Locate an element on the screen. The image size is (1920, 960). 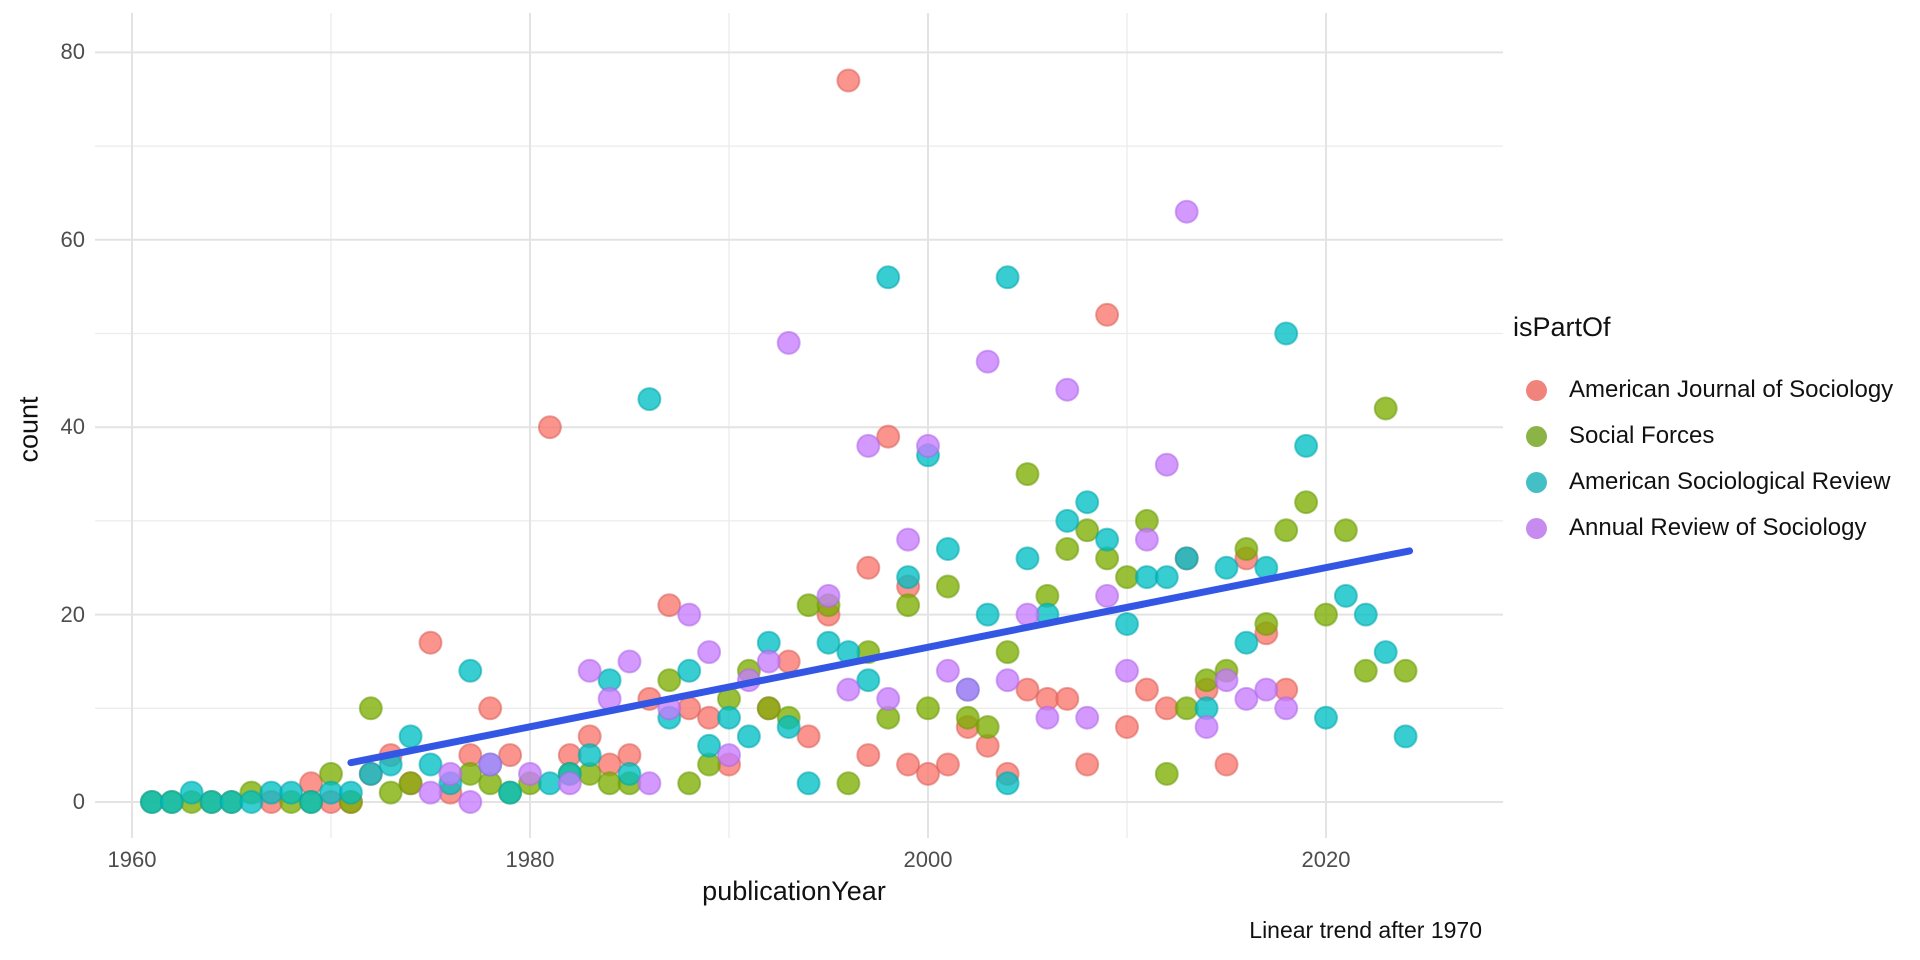
legend-item-label: American Journal of Sociology is located at coordinates (1731, 389).